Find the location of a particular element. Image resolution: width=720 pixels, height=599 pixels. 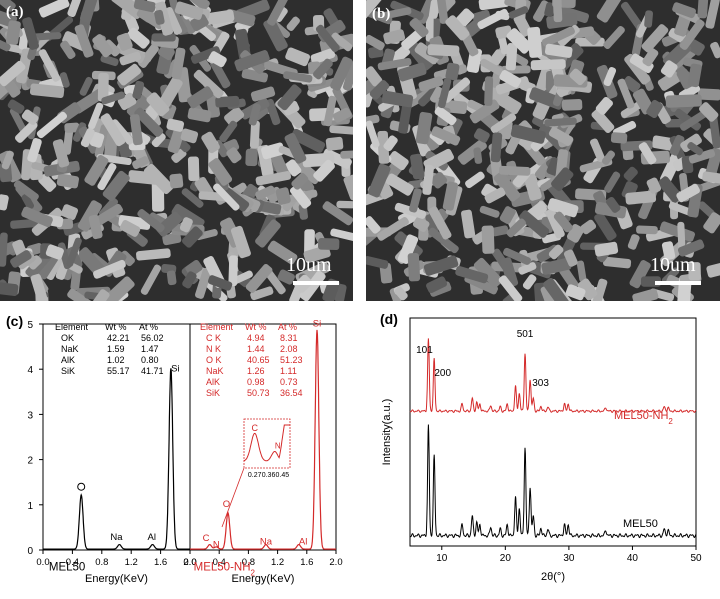

inset-tick-label: 0.36 is located at coordinates (269, 475).